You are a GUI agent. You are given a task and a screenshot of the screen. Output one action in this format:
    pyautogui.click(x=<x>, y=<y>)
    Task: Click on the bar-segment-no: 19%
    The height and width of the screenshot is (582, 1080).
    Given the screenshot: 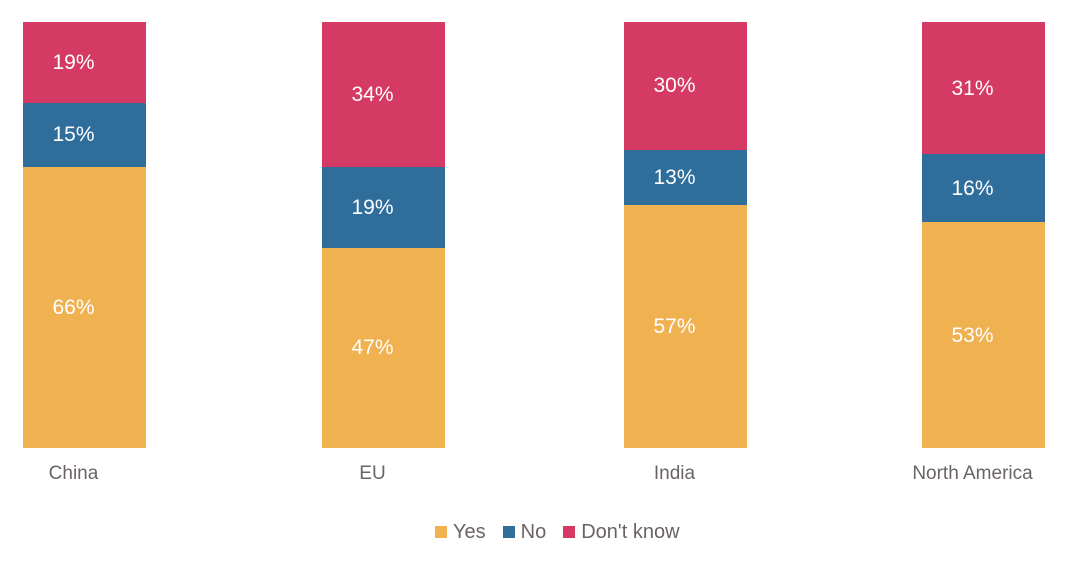 What is the action you would take?
    pyautogui.click(x=383, y=207)
    